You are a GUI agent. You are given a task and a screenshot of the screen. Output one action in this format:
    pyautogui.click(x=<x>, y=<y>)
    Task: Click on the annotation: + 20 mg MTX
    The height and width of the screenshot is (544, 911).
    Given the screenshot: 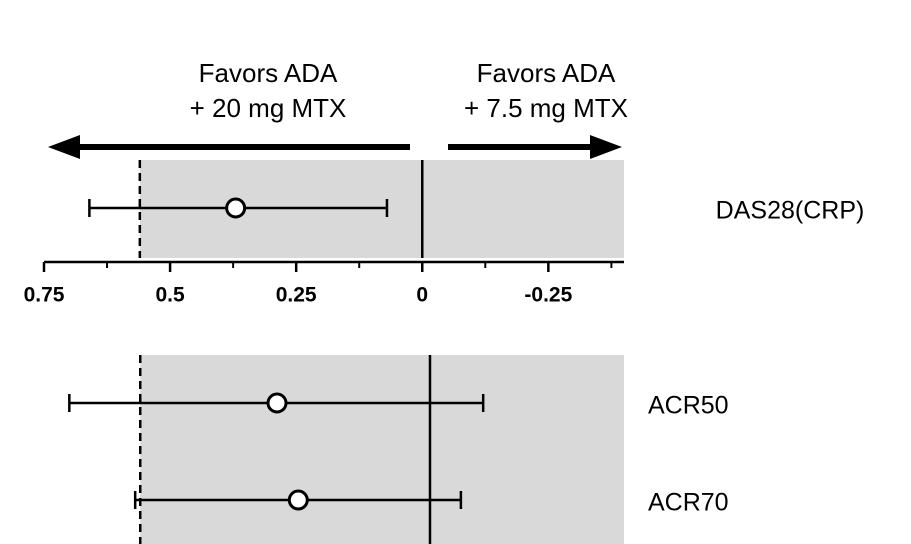 What is the action you would take?
    pyautogui.click(x=268, y=108)
    